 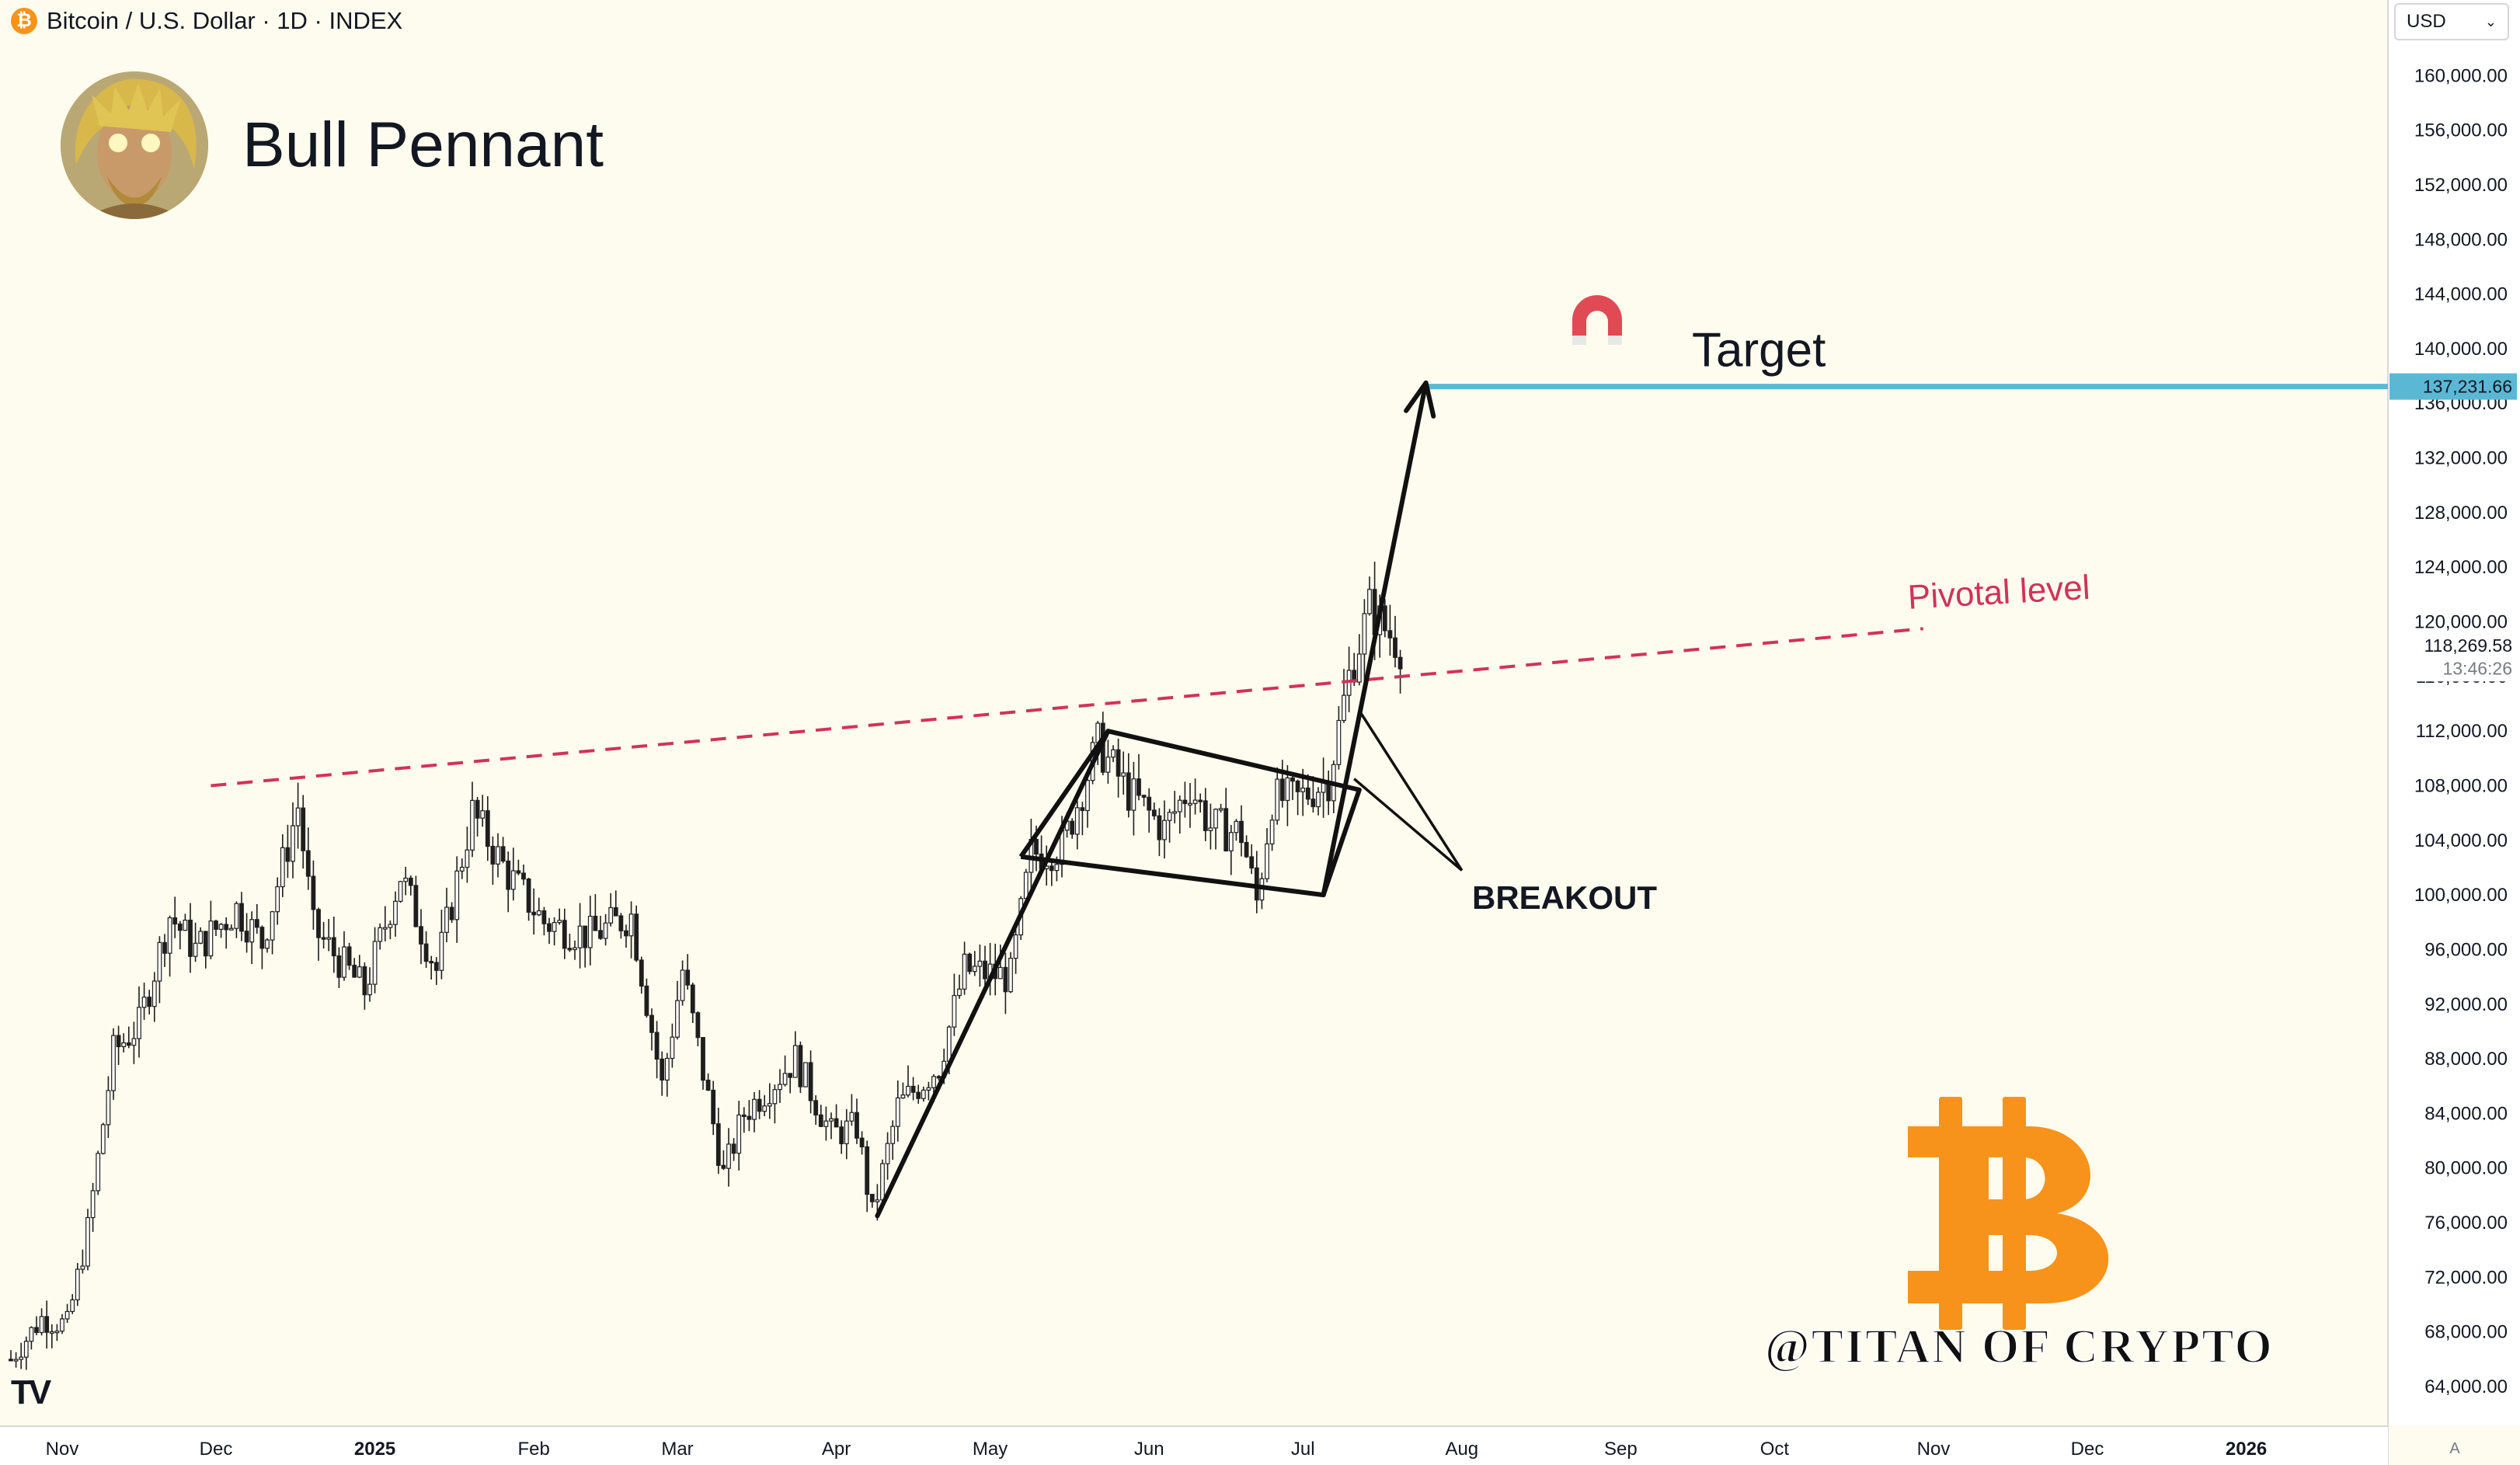 What do you see at coordinates (2461, 841) in the screenshot?
I see `y-tick-label: 104,000.00` at bounding box center [2461, 841].